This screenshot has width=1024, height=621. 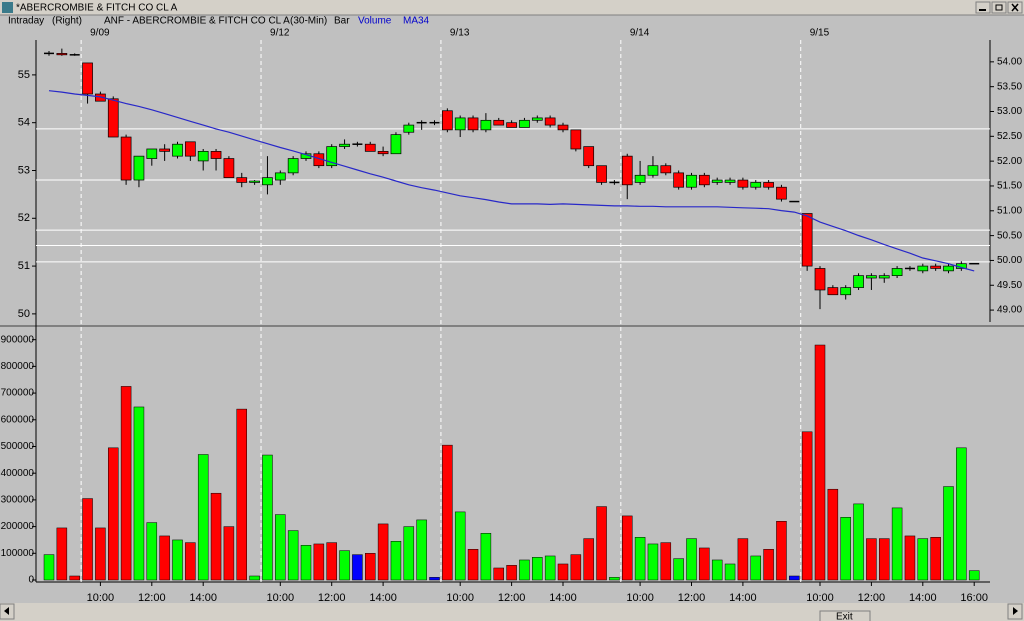 What do you see at coordinates (18, 446) in the screenshot?
I see `y-tick-label: 500000` at bounding box center [18, 446].